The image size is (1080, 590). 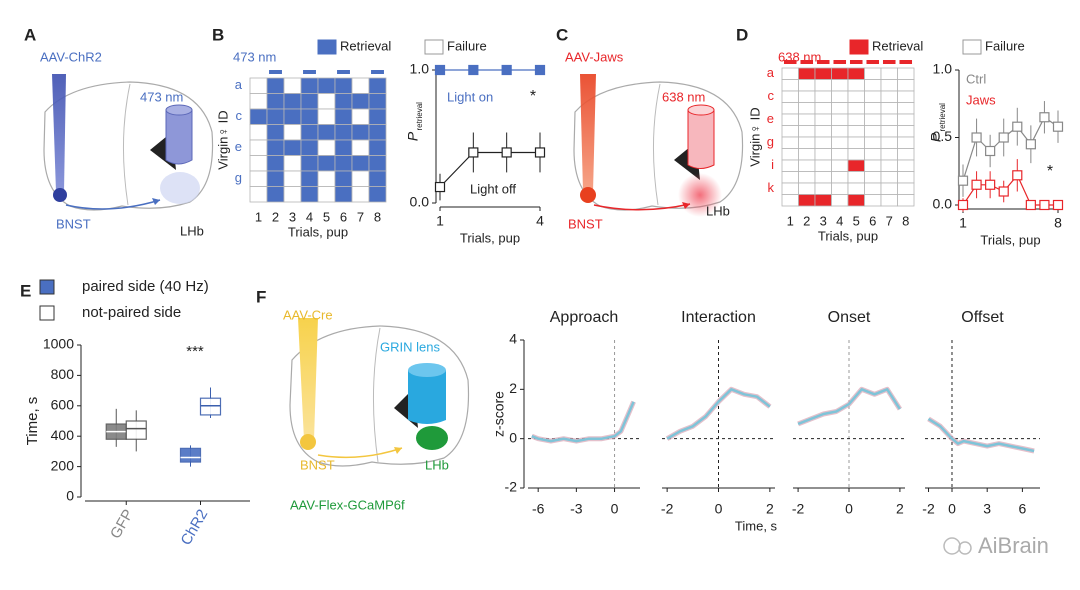 I want to click on column-label: 6, so click(x=872, y=220).